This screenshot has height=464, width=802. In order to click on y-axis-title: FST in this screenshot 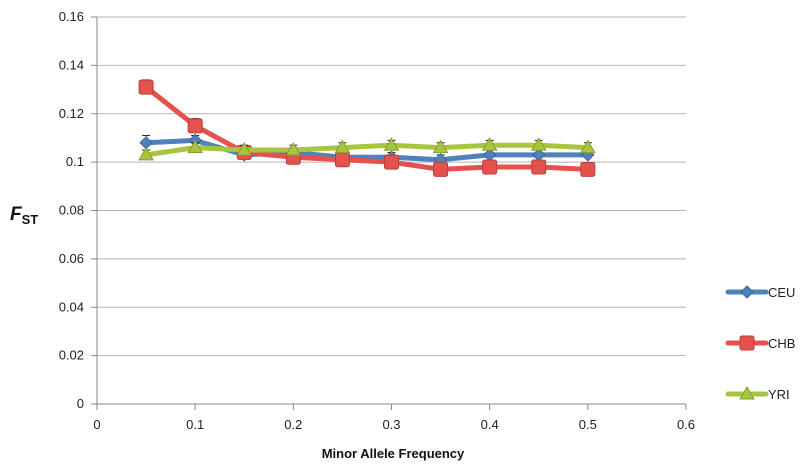, I will do `click(24, 215)`.